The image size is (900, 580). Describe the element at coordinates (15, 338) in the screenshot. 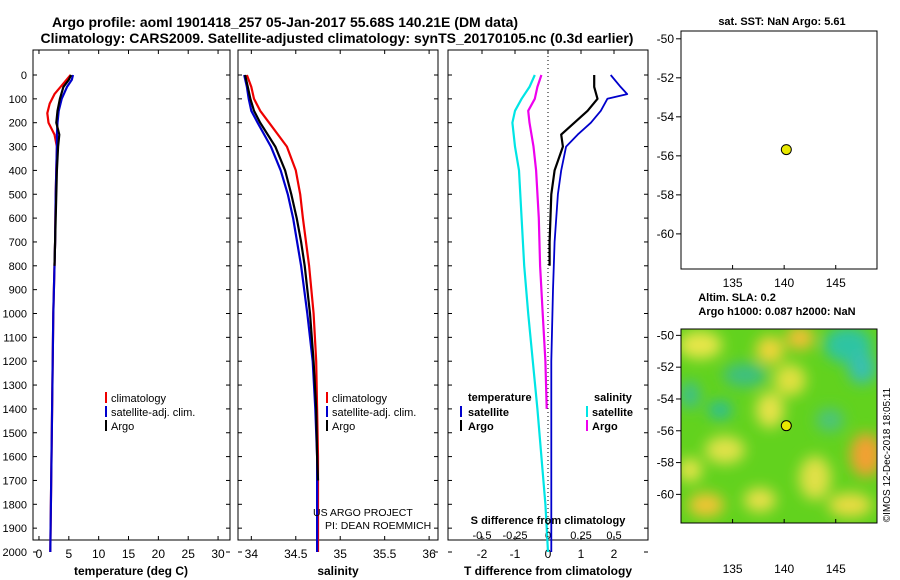

I see `depth-tick-label: 1100` at that location.